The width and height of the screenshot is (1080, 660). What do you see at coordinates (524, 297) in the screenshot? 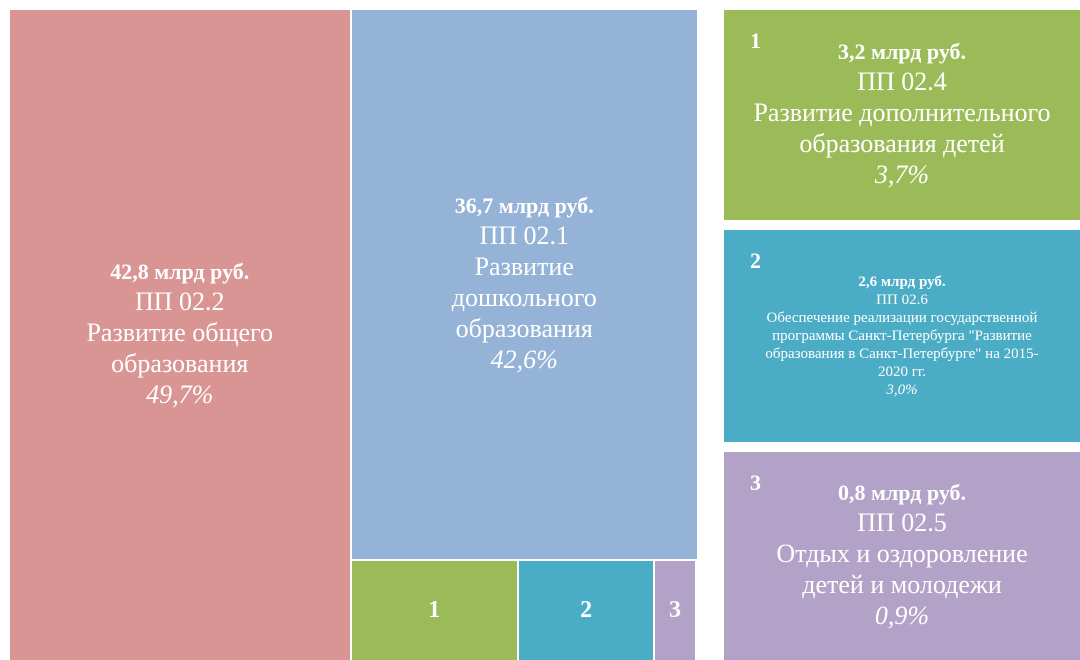
I see `program-name: Развитие дошкольного образования` at bounding box center [524, 297].